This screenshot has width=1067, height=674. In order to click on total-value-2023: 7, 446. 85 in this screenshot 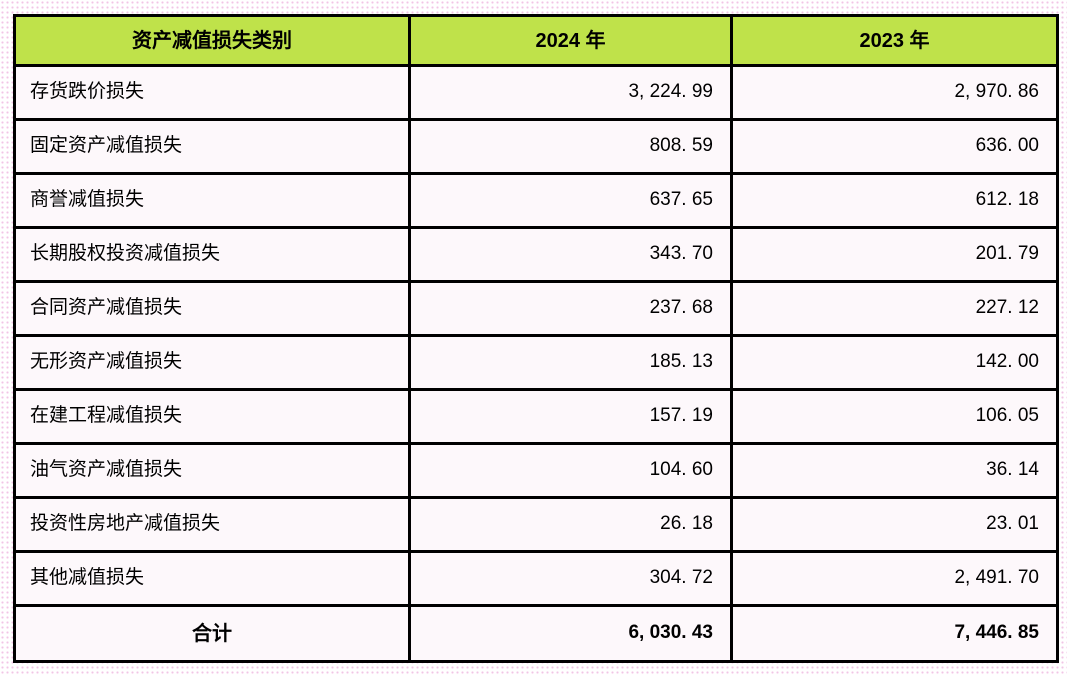, I will do `click(894, 633)`.